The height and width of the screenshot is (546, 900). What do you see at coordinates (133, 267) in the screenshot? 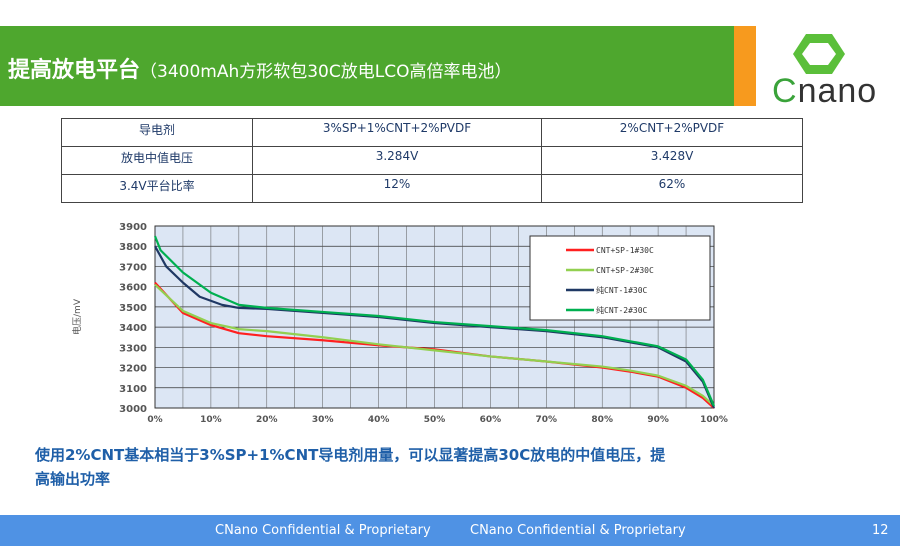
I see `y-tick-label: 3700` at bounding box center [133, 267].